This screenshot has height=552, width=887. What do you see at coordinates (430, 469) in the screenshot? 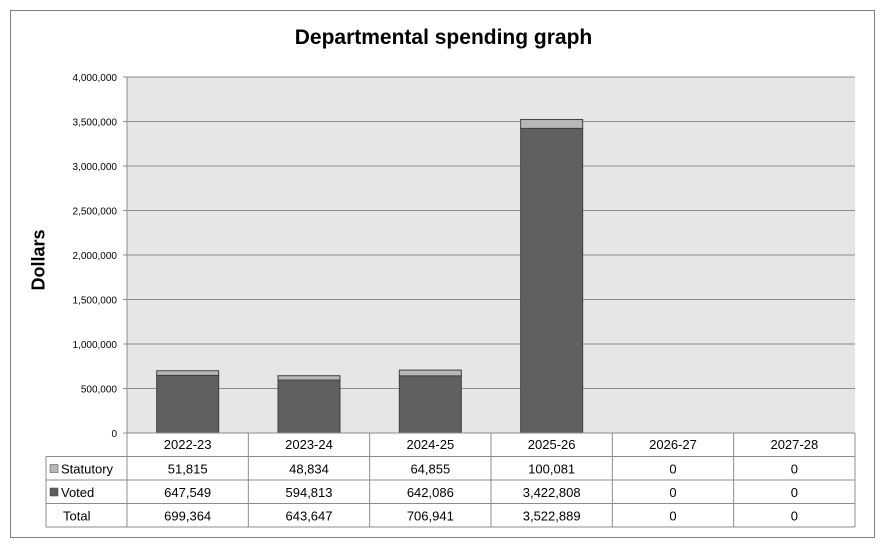
I see `table-cell: 64,855` at bounding box center [430, 469].